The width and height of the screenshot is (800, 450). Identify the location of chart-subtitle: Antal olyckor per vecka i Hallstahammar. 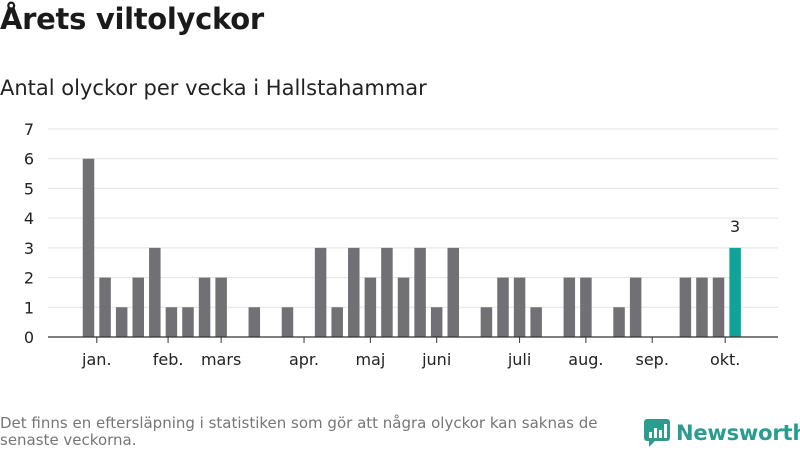
(213, 88).